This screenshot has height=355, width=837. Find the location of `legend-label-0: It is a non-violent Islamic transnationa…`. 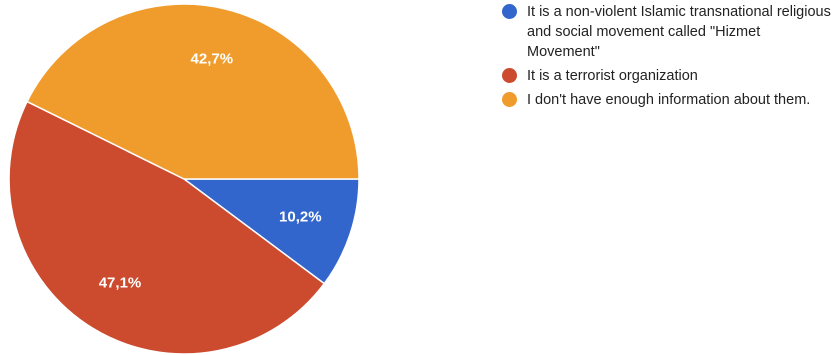

legend-label-0: It is a non-violent Islamic transnationa… is located at coordinates (679, 32).